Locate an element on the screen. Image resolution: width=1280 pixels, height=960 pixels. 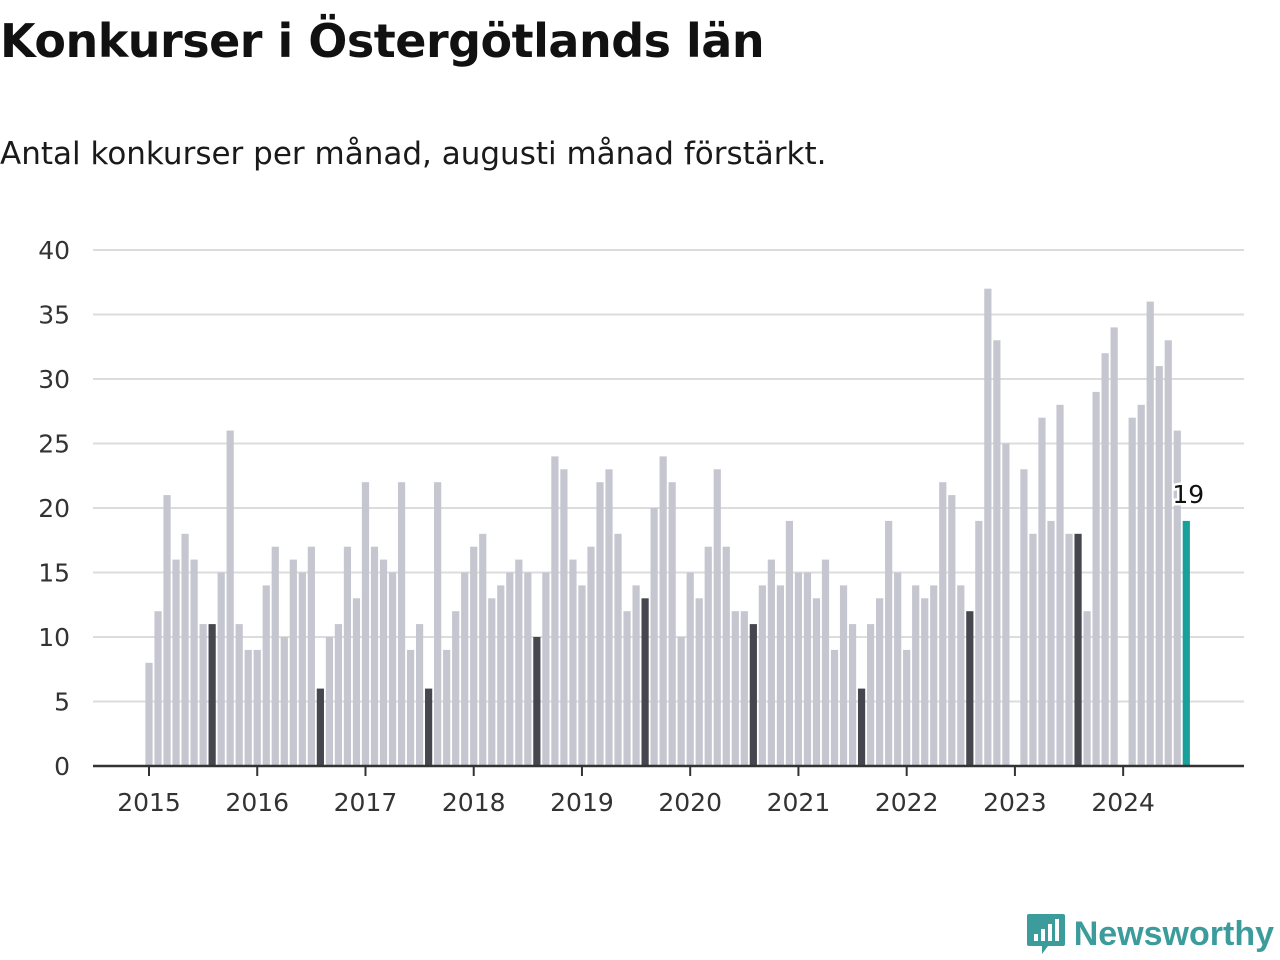
x-tick-label: 2017 is located at coordinates (366, 802).